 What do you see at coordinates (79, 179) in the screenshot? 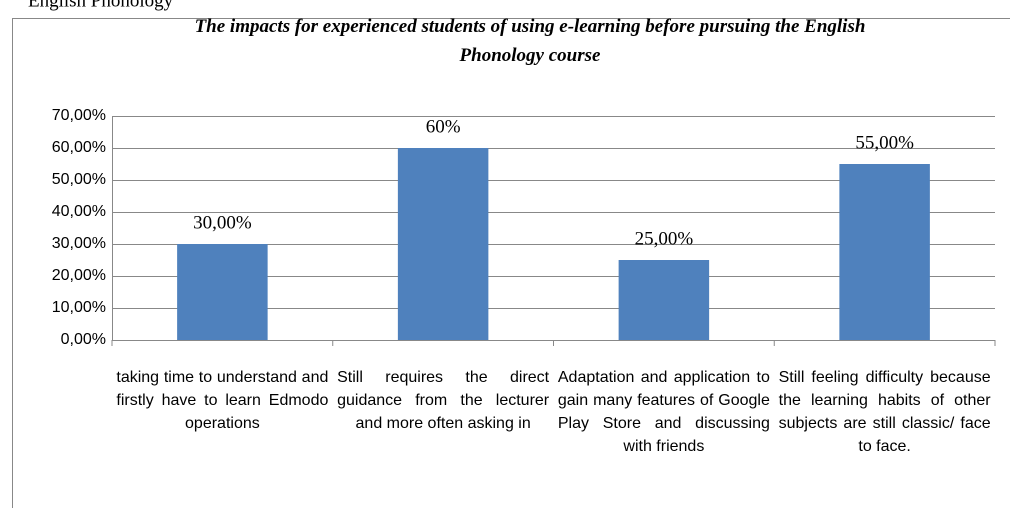
I see `y-tick-label: 50,00%` at bounding box center [79, 179].